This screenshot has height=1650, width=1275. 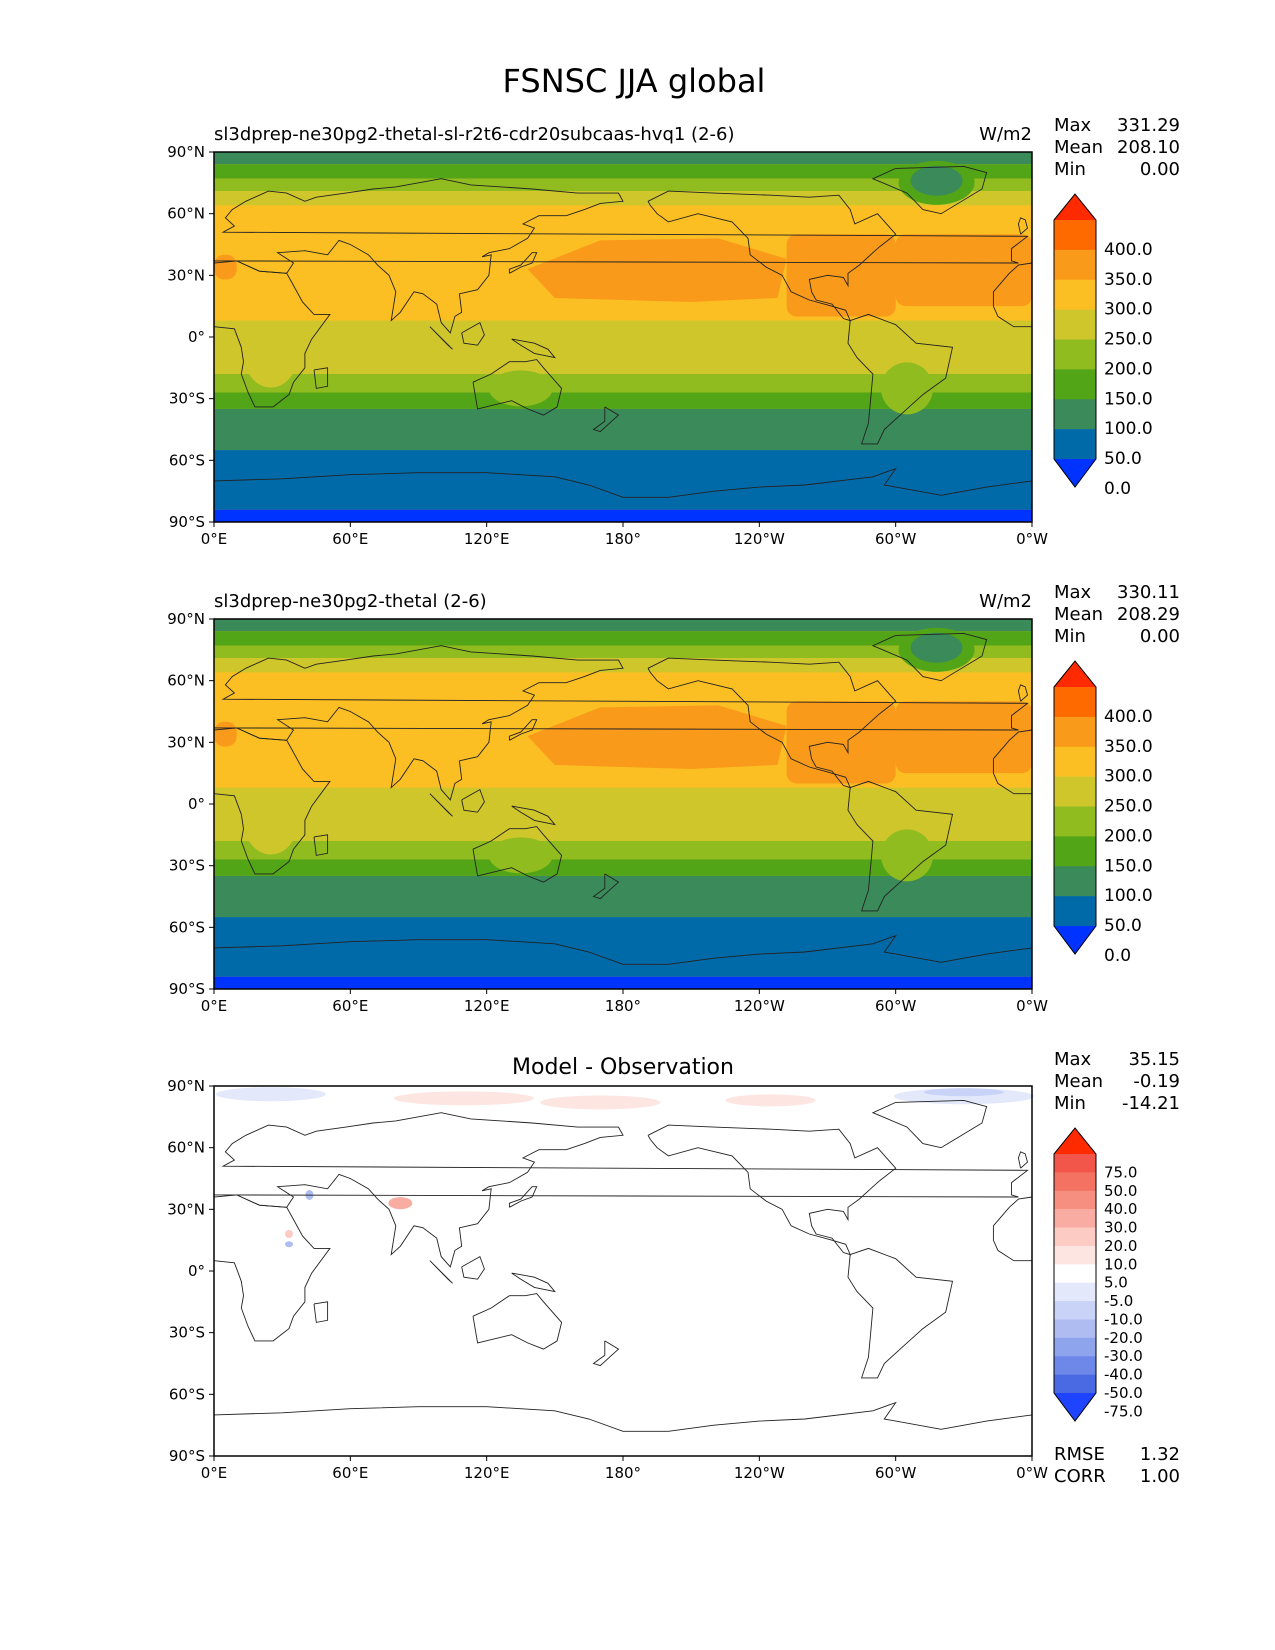 What do you see at coordinates (1118, 1301) in the screenshot?
I see `colorbar-tick-label: -5.0` at bounding box center [1118, 1301].